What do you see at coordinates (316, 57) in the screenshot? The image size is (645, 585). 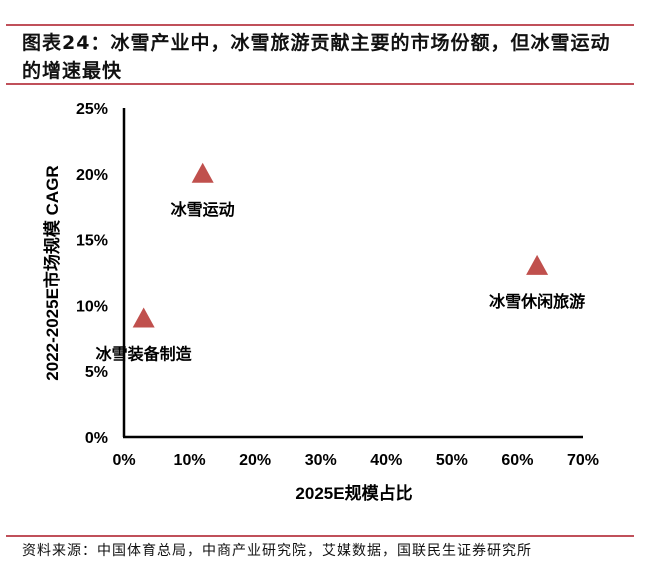 I see `chart-title: 图表24：冰雪产业中，冰雪旅游贡献主要的市场份额，但冰雪运动的增速最快` at bounding box center [316, 57].